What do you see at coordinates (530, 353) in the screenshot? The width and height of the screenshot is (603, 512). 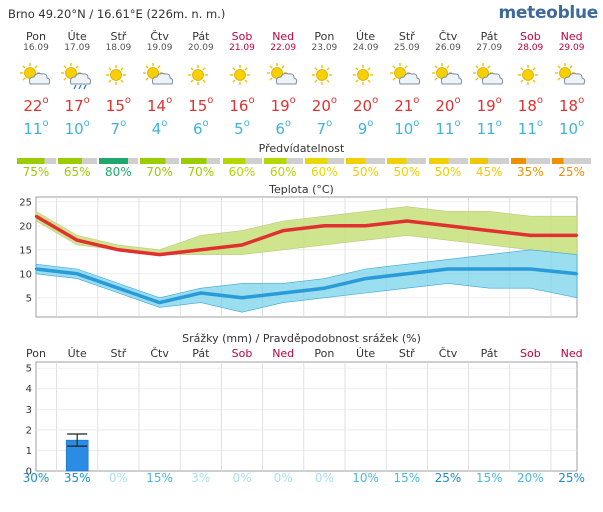 I see `precip-day-name: Sob` at bounding box center [530, 353].